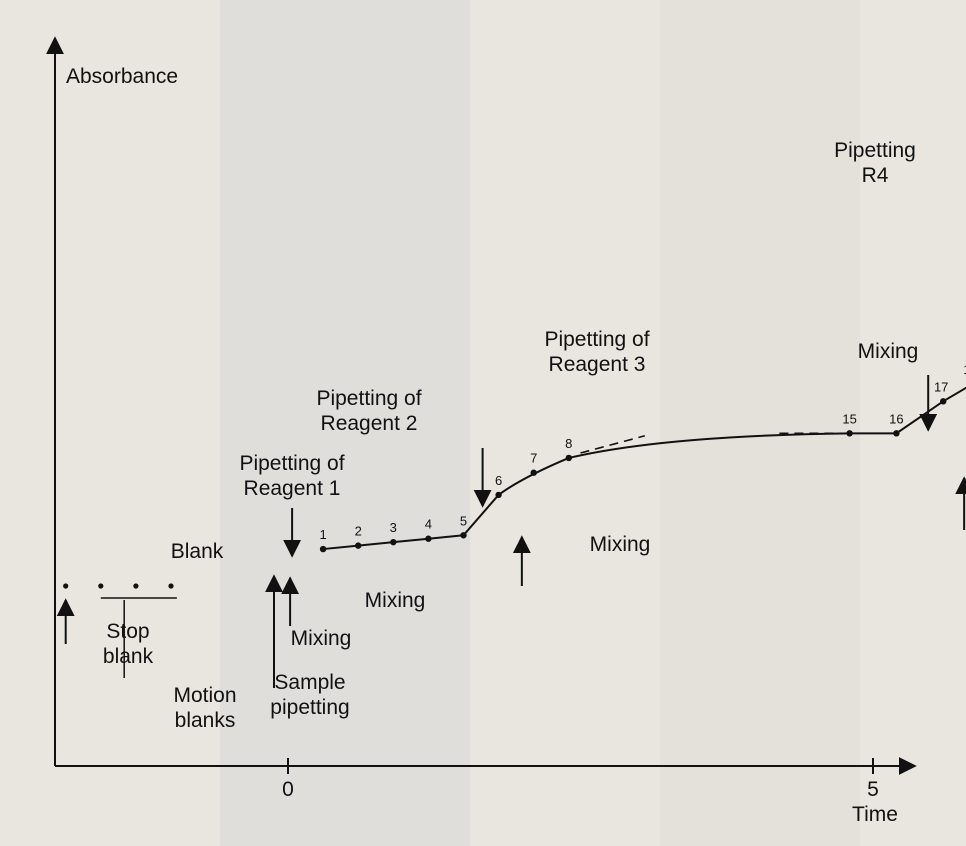  I want to click on annotation-label: Reagent 1, so click(292, 488).